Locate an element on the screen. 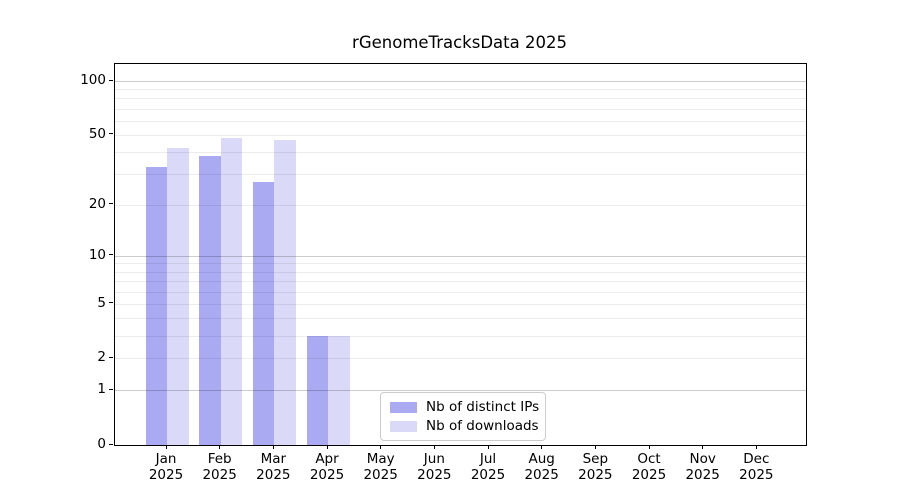 This screenshot has height=500, width=900. bar-nb-of-distinct-ips-feb is located at coordinates (210, 300).